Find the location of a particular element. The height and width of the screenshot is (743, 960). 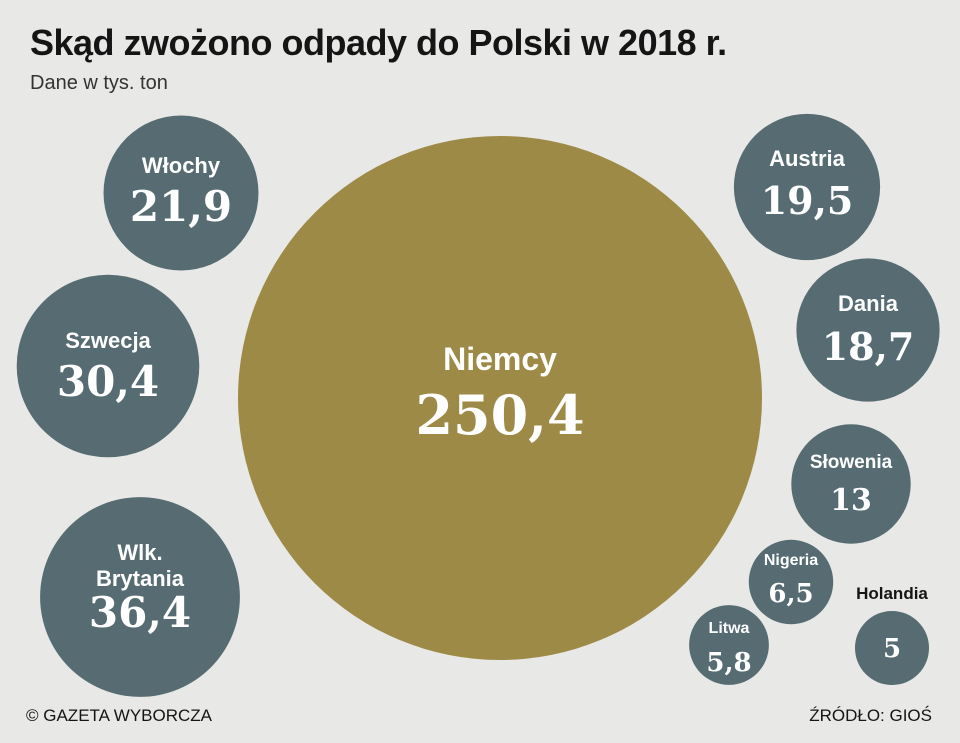

bubble-wlochy: Włochy 21,9 is located at coordinates (181, 193).